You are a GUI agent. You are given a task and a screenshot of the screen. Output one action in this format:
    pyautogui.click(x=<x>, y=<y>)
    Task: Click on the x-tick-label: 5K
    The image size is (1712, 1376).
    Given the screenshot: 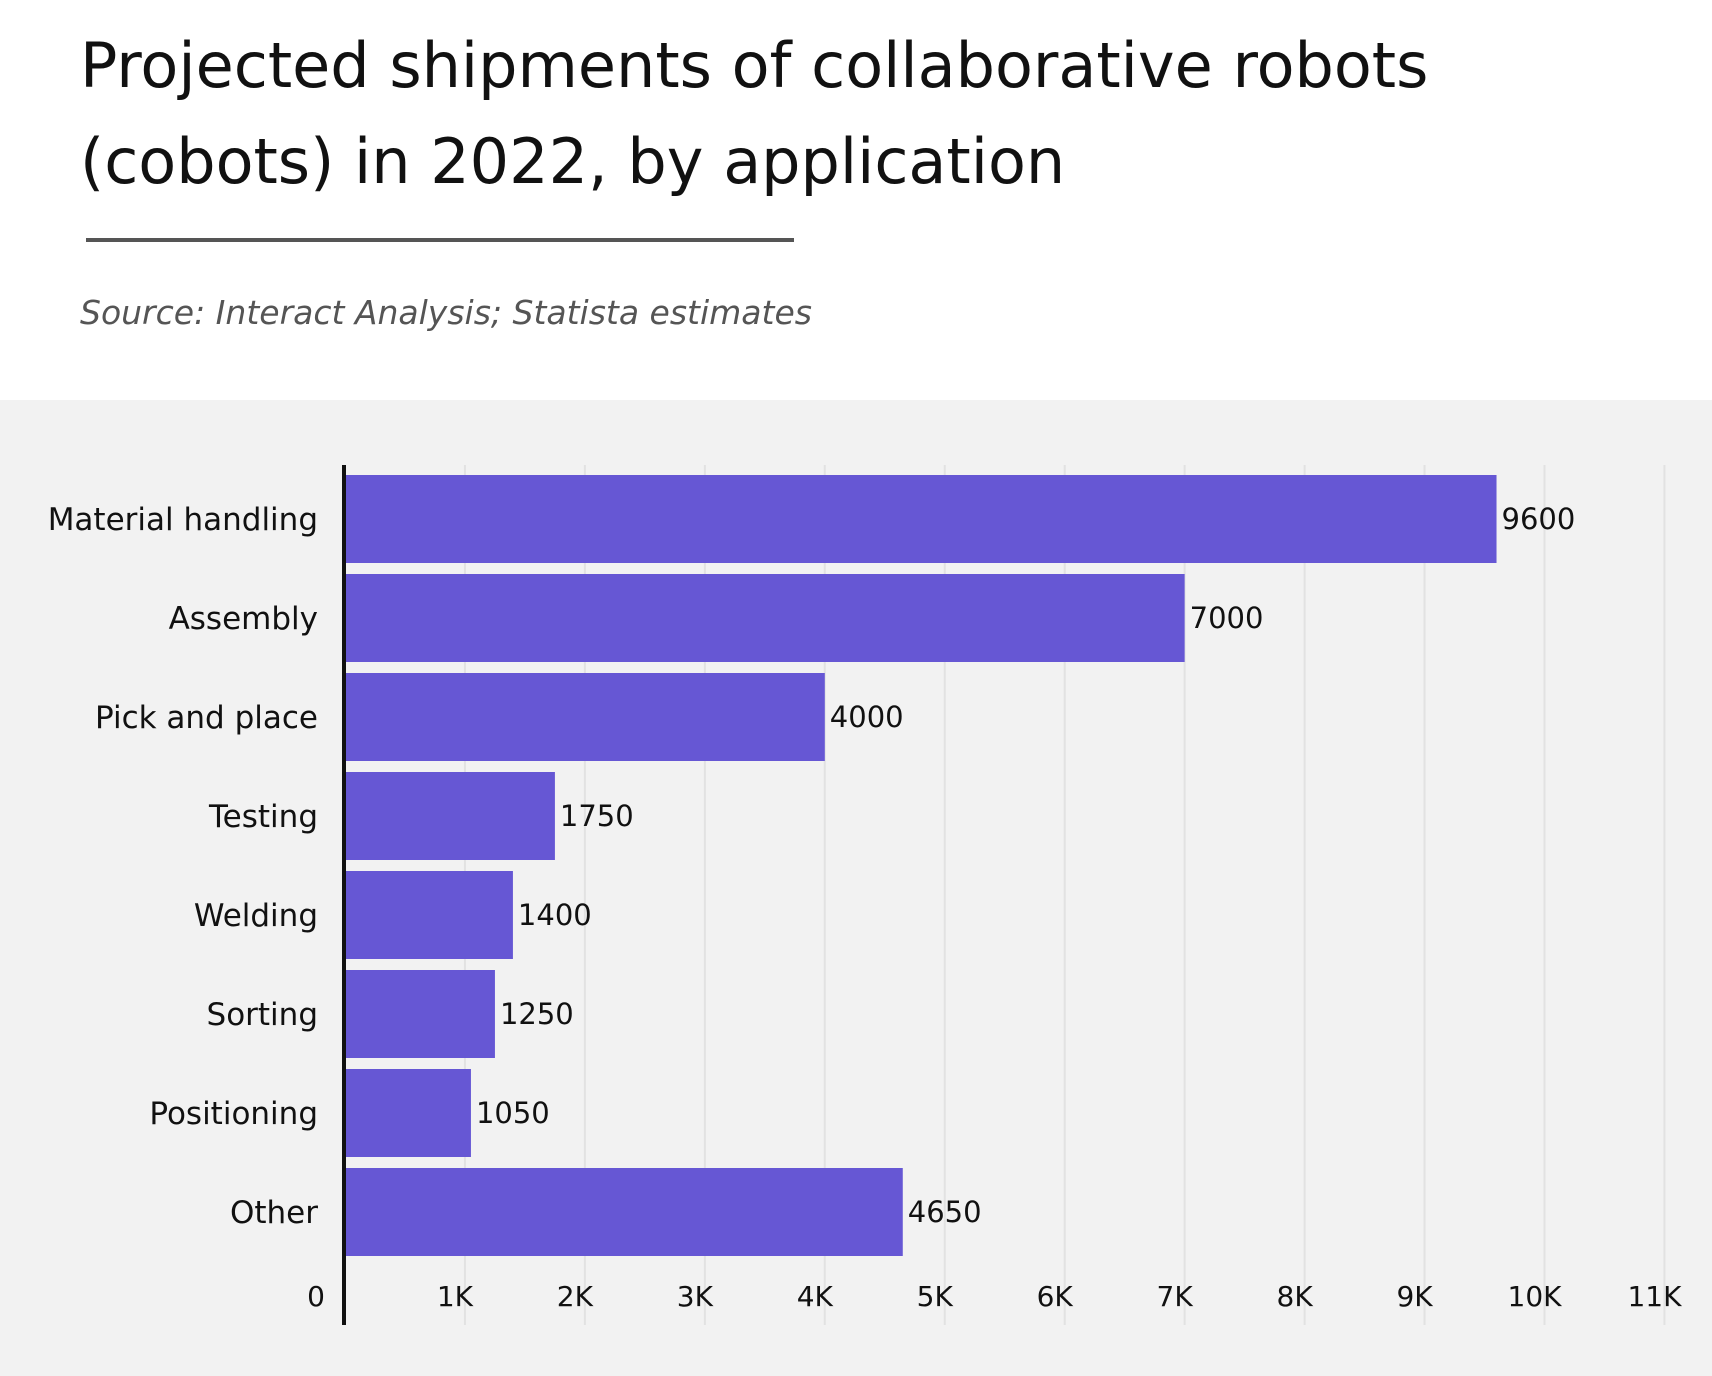 What is the action you would take?
    pyautogui.click(x=935, y=1296)
    